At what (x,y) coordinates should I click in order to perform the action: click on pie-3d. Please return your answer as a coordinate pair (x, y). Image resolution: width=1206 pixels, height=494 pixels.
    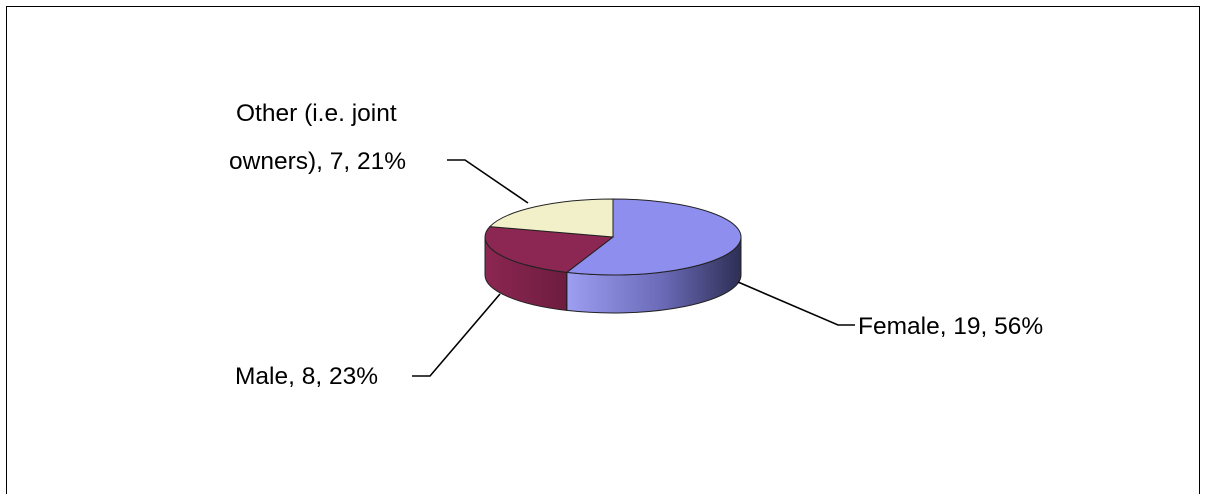
    Looking at the image, I should click on (613, 256).